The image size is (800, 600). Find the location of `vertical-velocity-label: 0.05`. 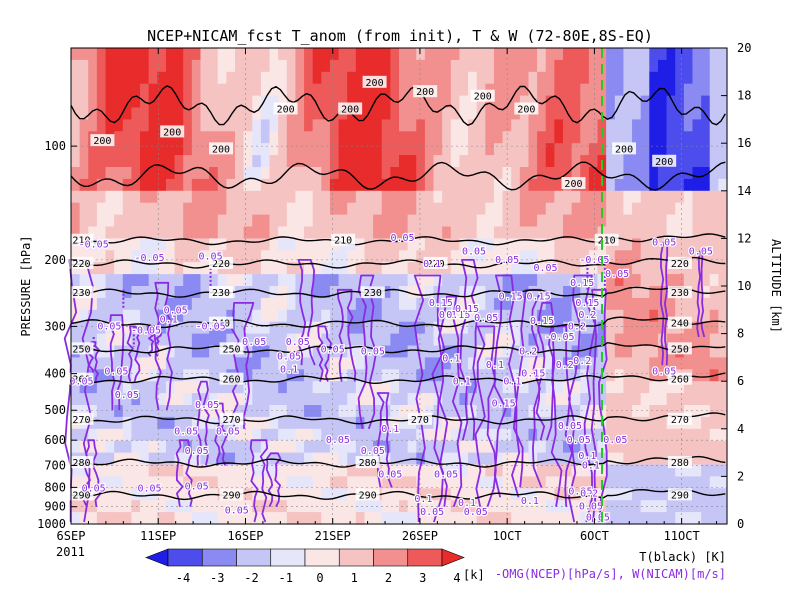

vertical-velocity-label: 0.05 is located at coordinates (615, 440).